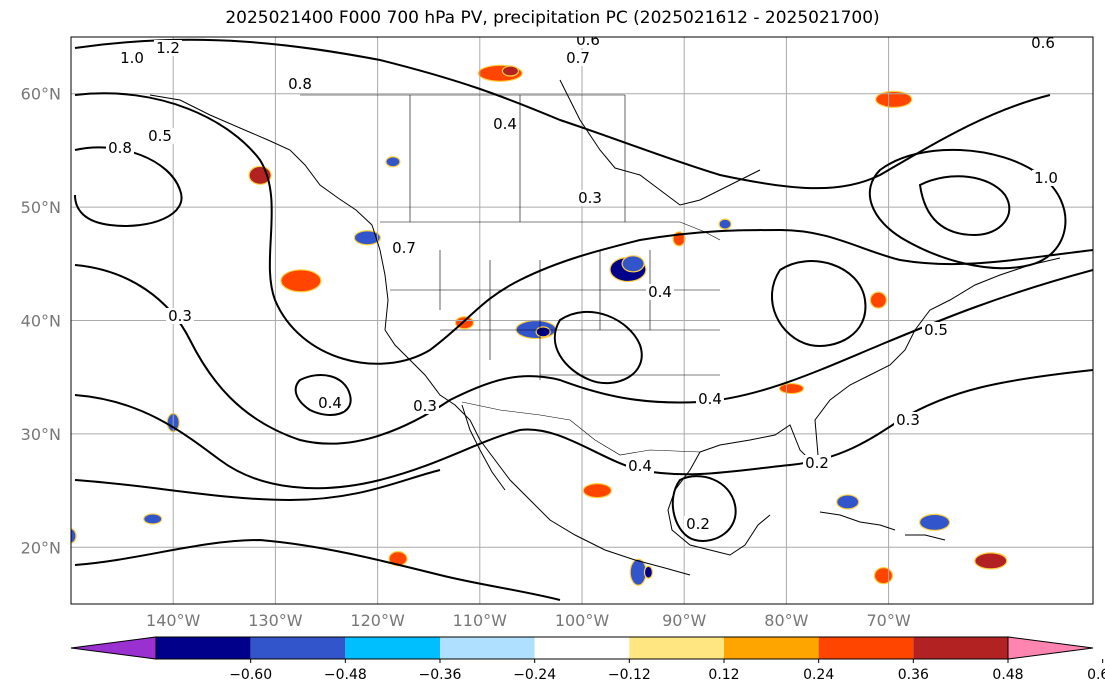 The height and width of the screenshot is (698, 1105). Describe the element at coordinates (913, 675) in the screenshot. I see `colorbar-tick-label: 0.36` at that location.